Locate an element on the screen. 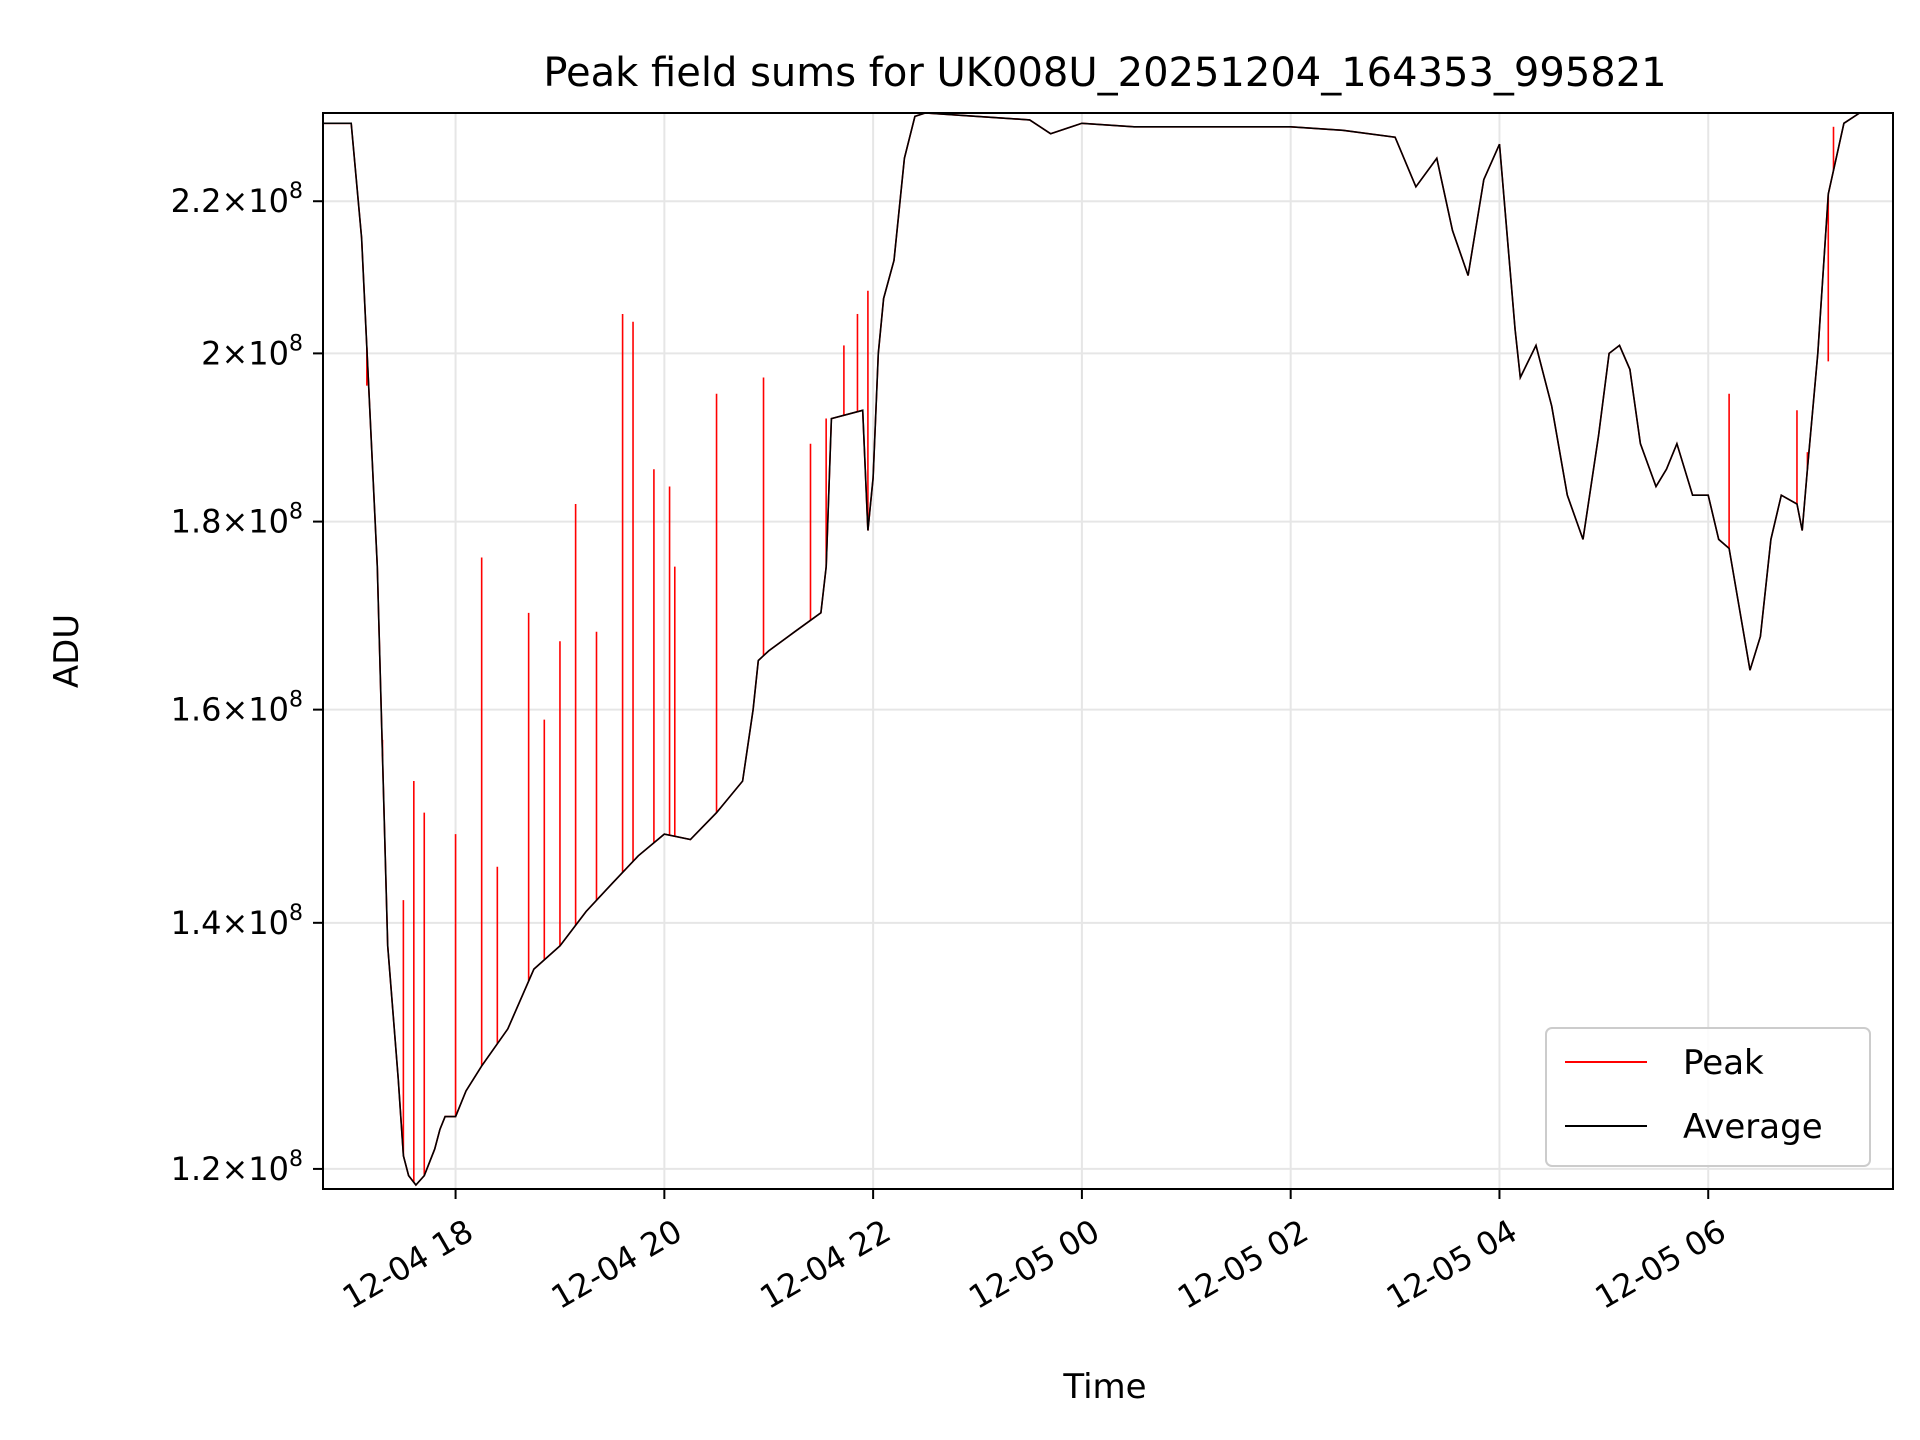 The width and height of the screenshot is (1920, 1440). y-axis: 1.2×108 1.4×108 1.6×108 1.8×108 2×108 2.2×108 is located at coordinates (247, 683).